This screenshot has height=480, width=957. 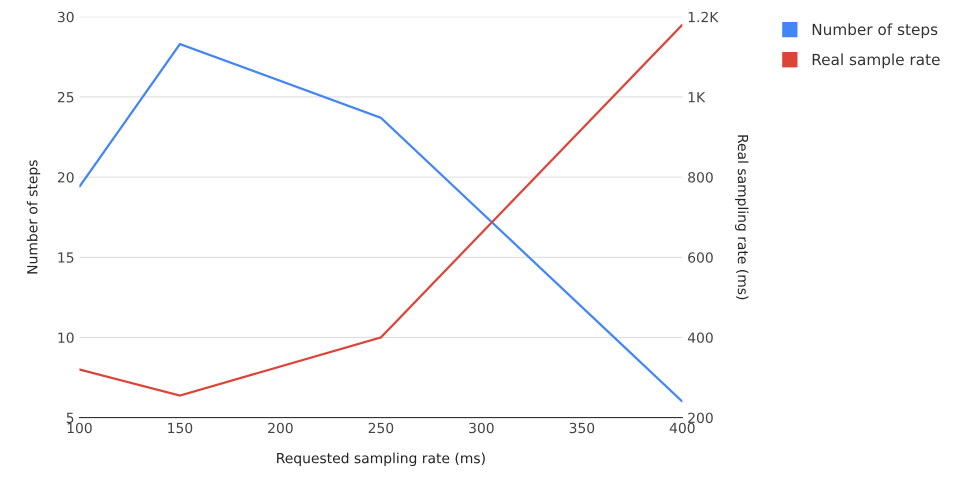 I want to click on x-tick-label: 350, so click(x=582, y=428).